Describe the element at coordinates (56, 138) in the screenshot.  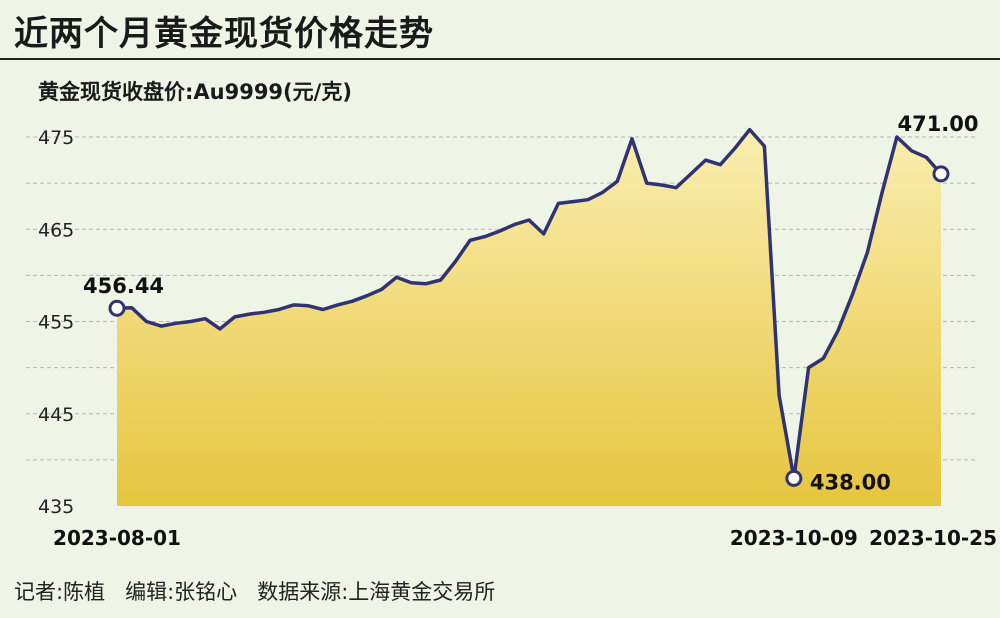
I see `y-tick-label: 475` at that location.